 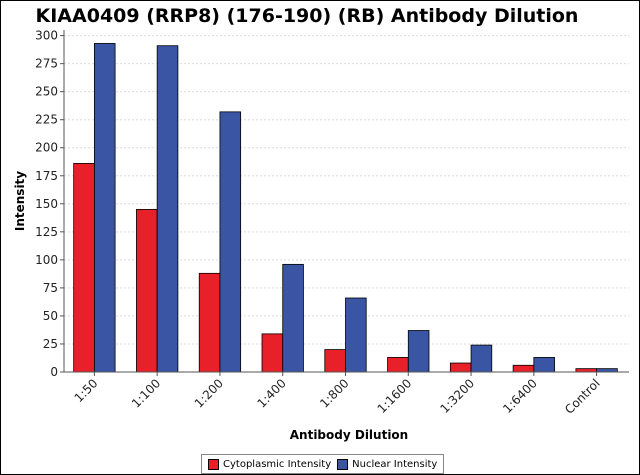 I want to click on x-tick-label: 1:3200, so click(x=457, y=396).